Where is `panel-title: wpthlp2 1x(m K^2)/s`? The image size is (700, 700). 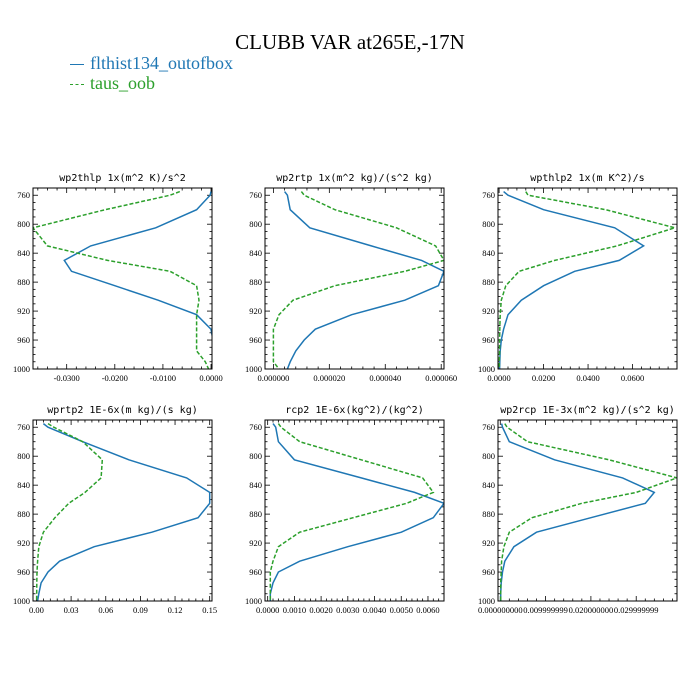 panel-title: wpthlp2 1x(m K^2)/s is located at coordinates (587, 178).